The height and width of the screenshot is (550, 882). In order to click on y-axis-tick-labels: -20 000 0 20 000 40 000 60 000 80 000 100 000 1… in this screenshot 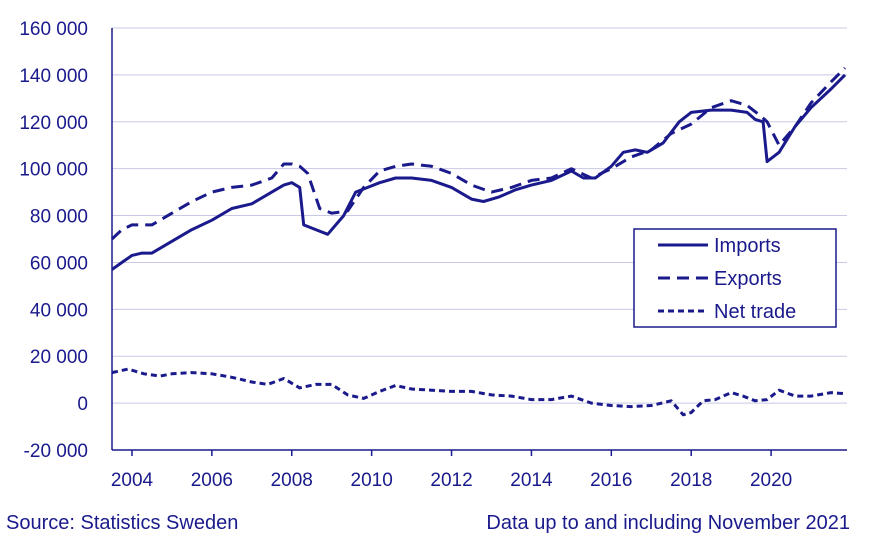, I will do `click(53, 240)`.